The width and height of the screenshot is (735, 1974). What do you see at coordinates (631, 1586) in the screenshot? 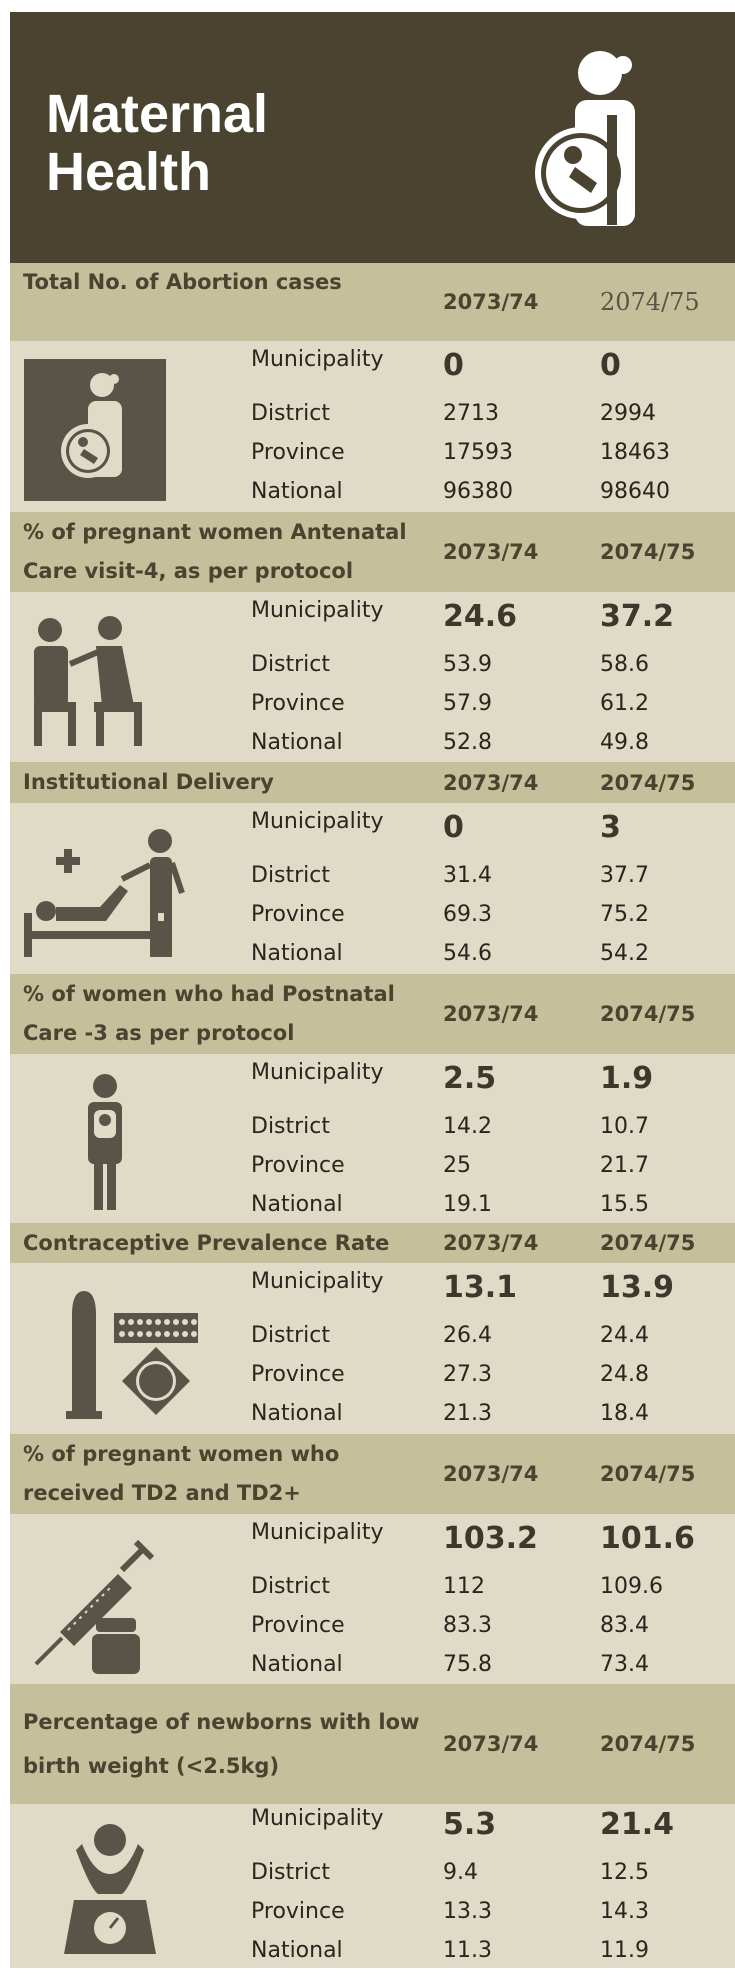
I see `value: 109.6` at bounding box center [631, 1586].